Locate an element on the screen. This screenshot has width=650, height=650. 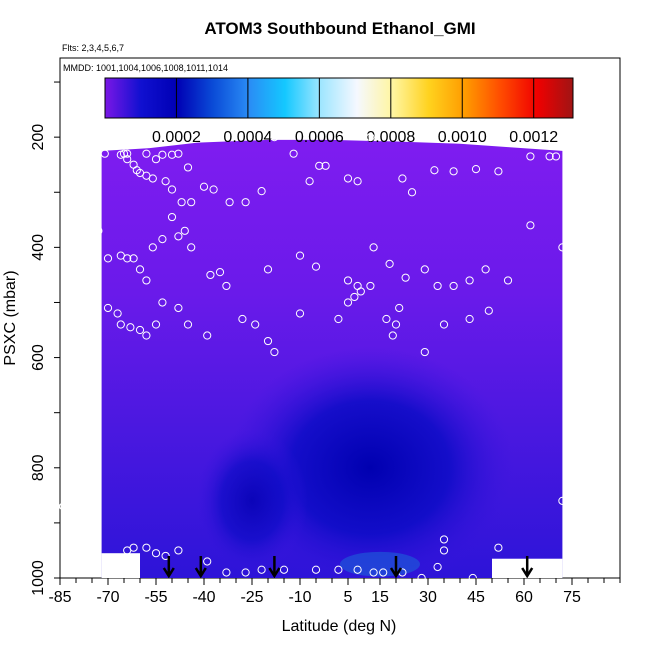
y-tick-label: 1000 is located at coordinates (38, 578).